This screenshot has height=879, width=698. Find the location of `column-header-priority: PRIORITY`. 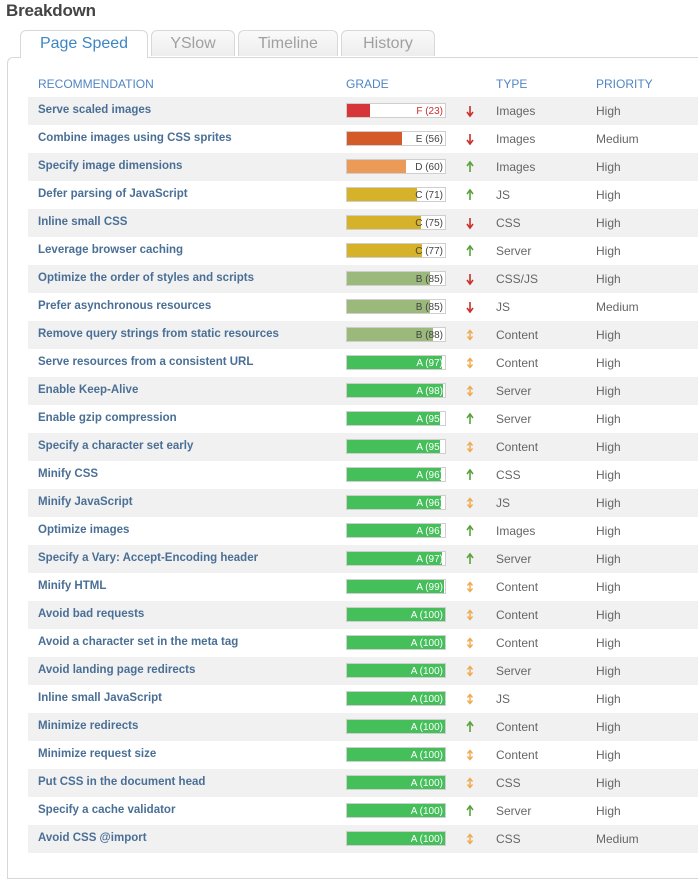

column-header-priority: PRIORITY is located at coordinates (624, 84).